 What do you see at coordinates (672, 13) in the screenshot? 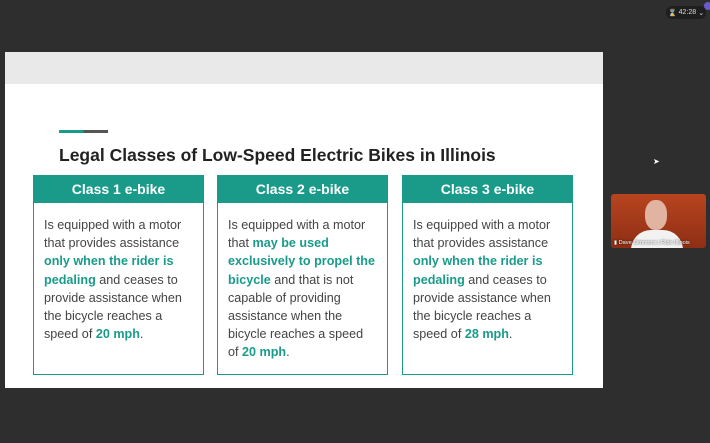
I see `hourglass-icon: ⌛` at bounding box center [672, 13].